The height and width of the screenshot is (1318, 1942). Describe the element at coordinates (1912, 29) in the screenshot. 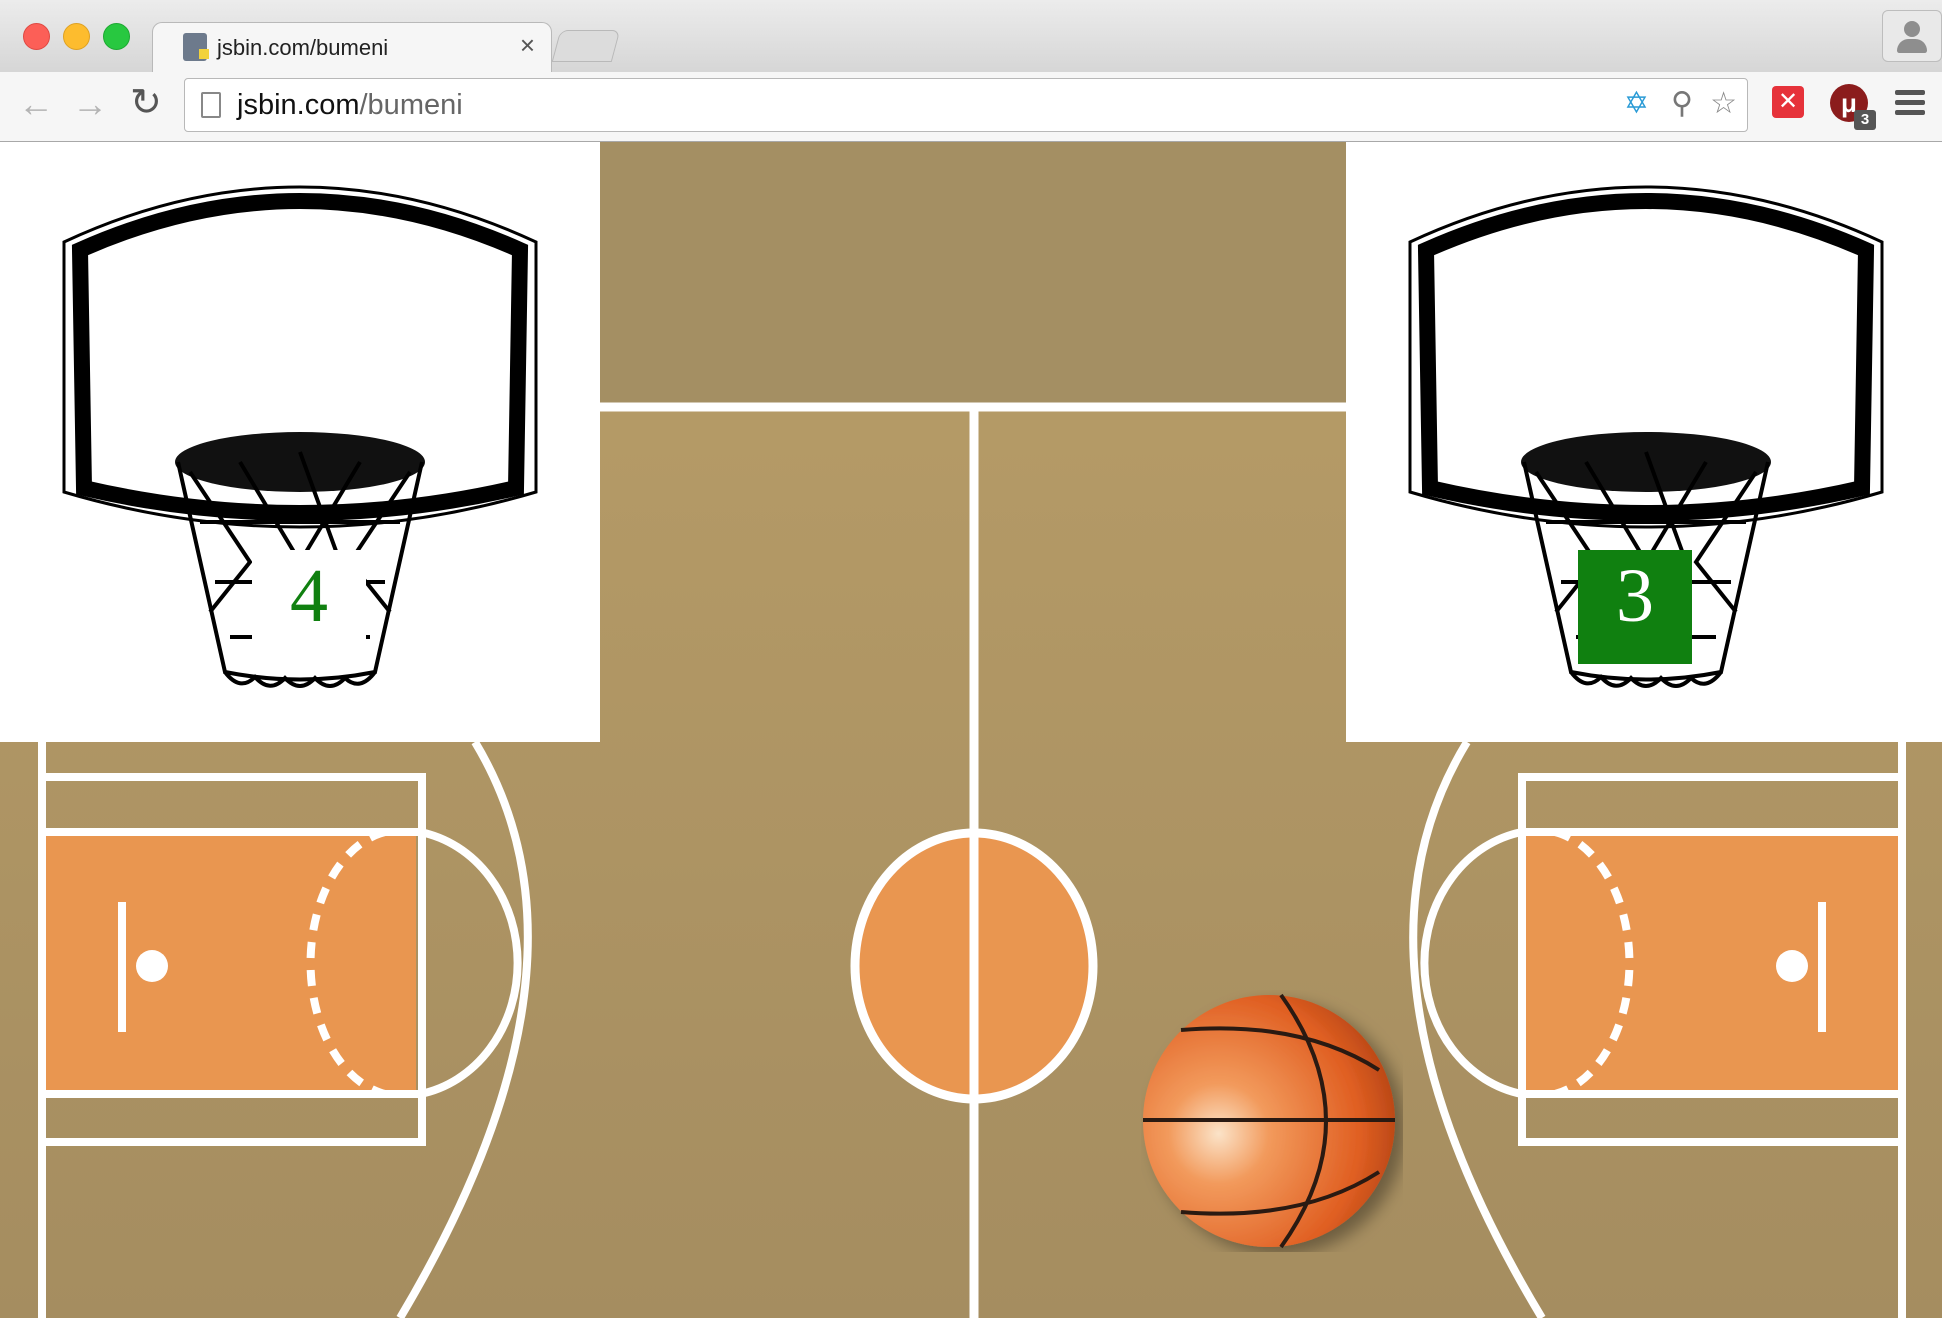

I see `profile-avatar-icon` at that location.